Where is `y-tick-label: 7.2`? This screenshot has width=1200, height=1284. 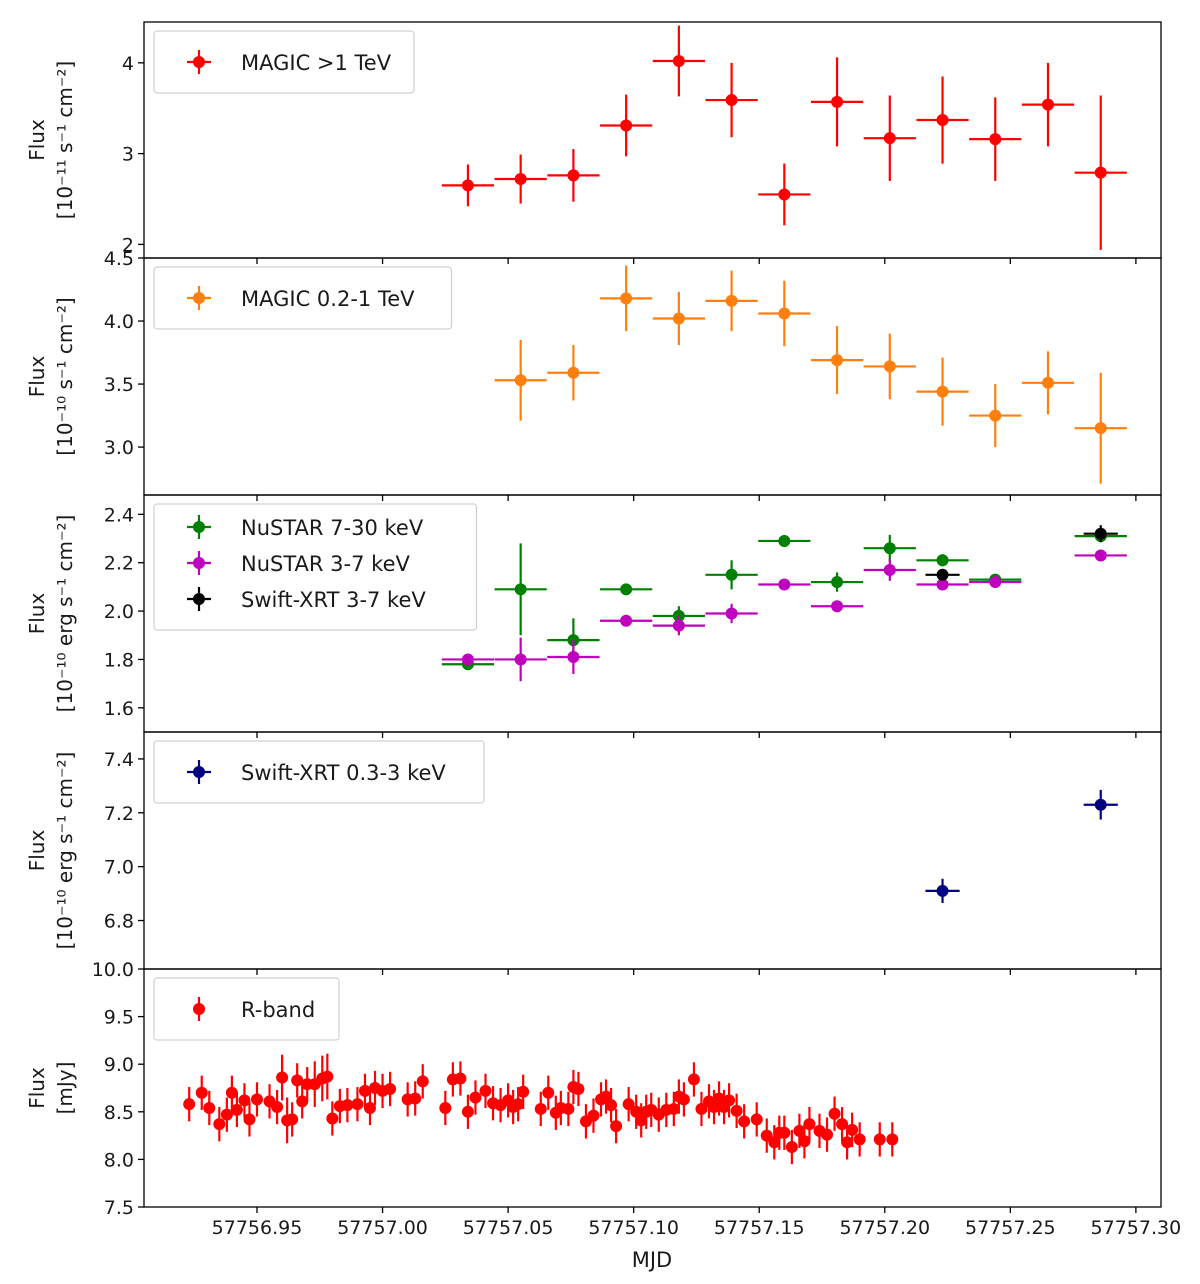
y-tick-label: 7.2 is located at coordinates (119, 814).